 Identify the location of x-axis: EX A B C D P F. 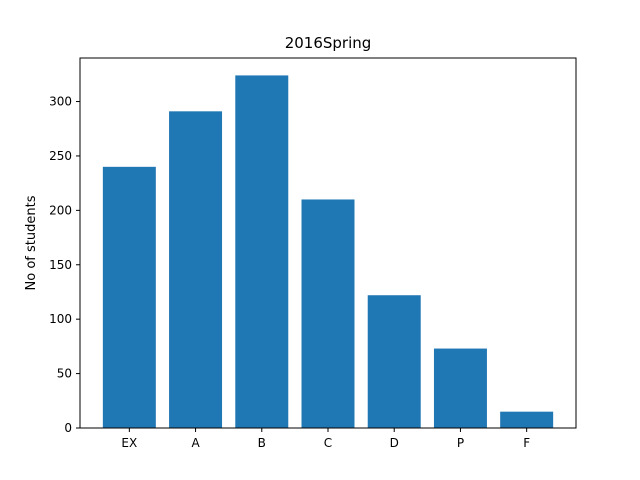
(325, 439).